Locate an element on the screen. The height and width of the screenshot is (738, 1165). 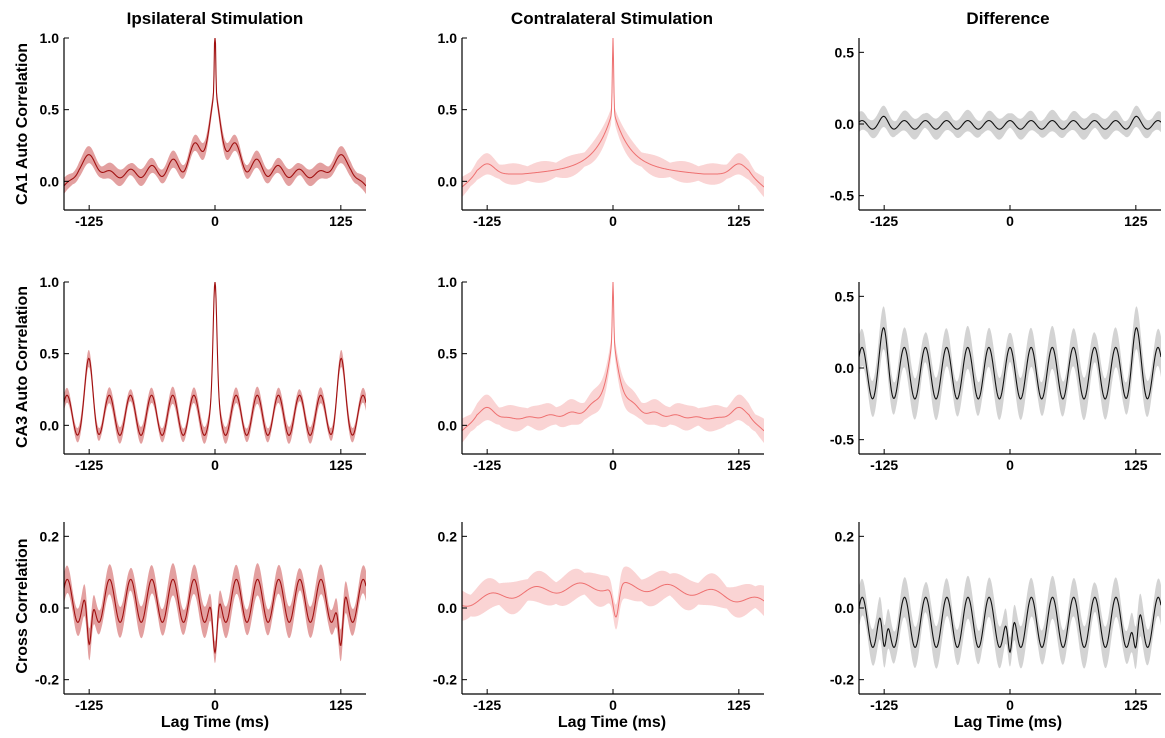
xlabel-ipsilateral: Lag Time (ms) is located at coordinates (215, 722).